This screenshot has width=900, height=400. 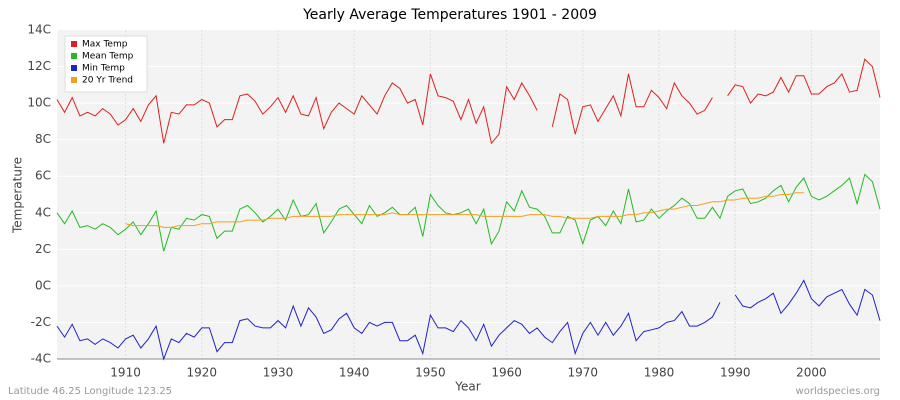 What do you see at coordinates (278, 373) in the screenshot?
I see `x-tick-label: 1930` at bounding box center [278, 373].